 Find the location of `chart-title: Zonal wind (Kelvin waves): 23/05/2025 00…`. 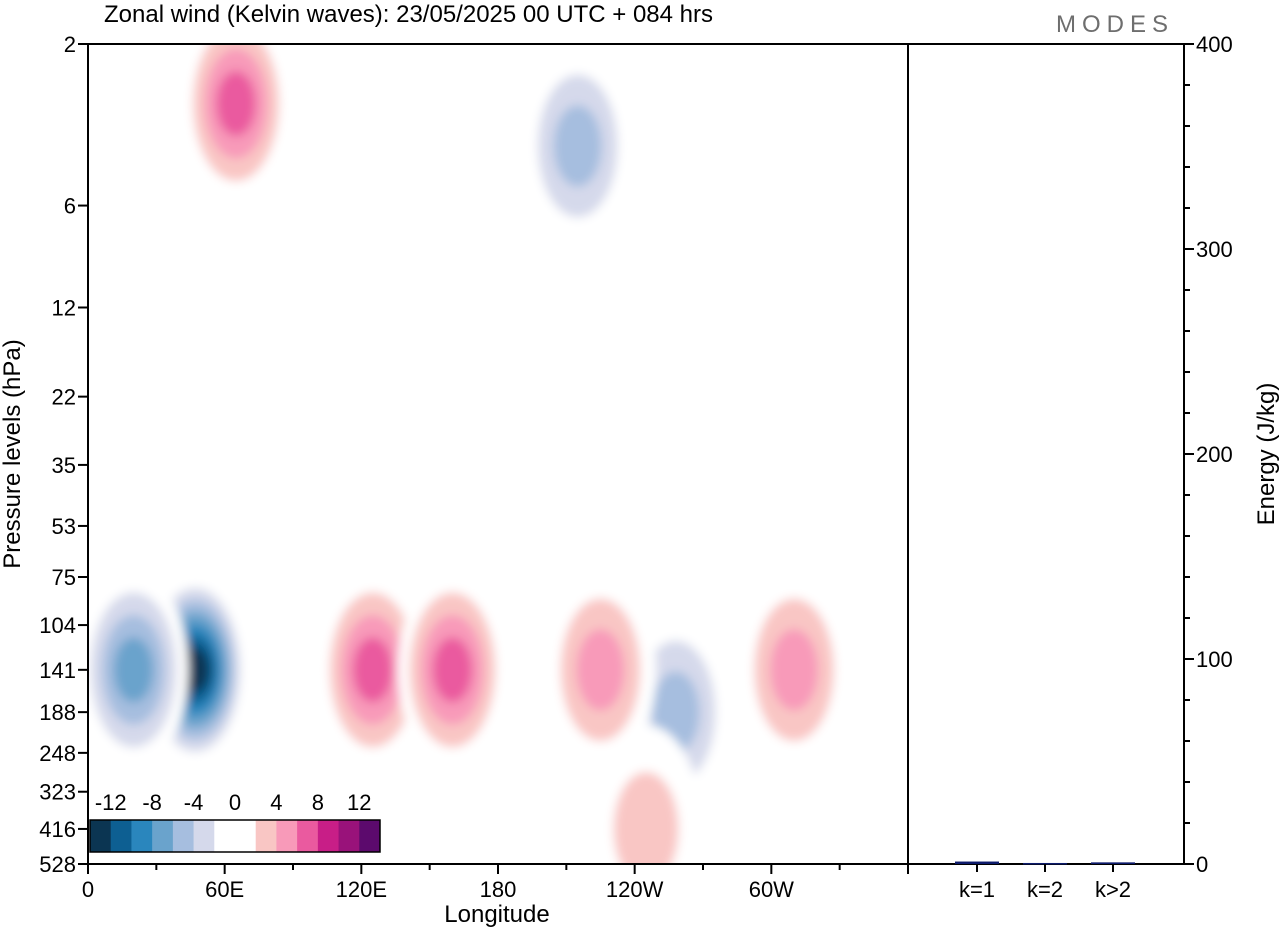

chart-title: Zonal wind (Kelvin waves): 23/05/2025 00… is located at coordinates (408, 14).